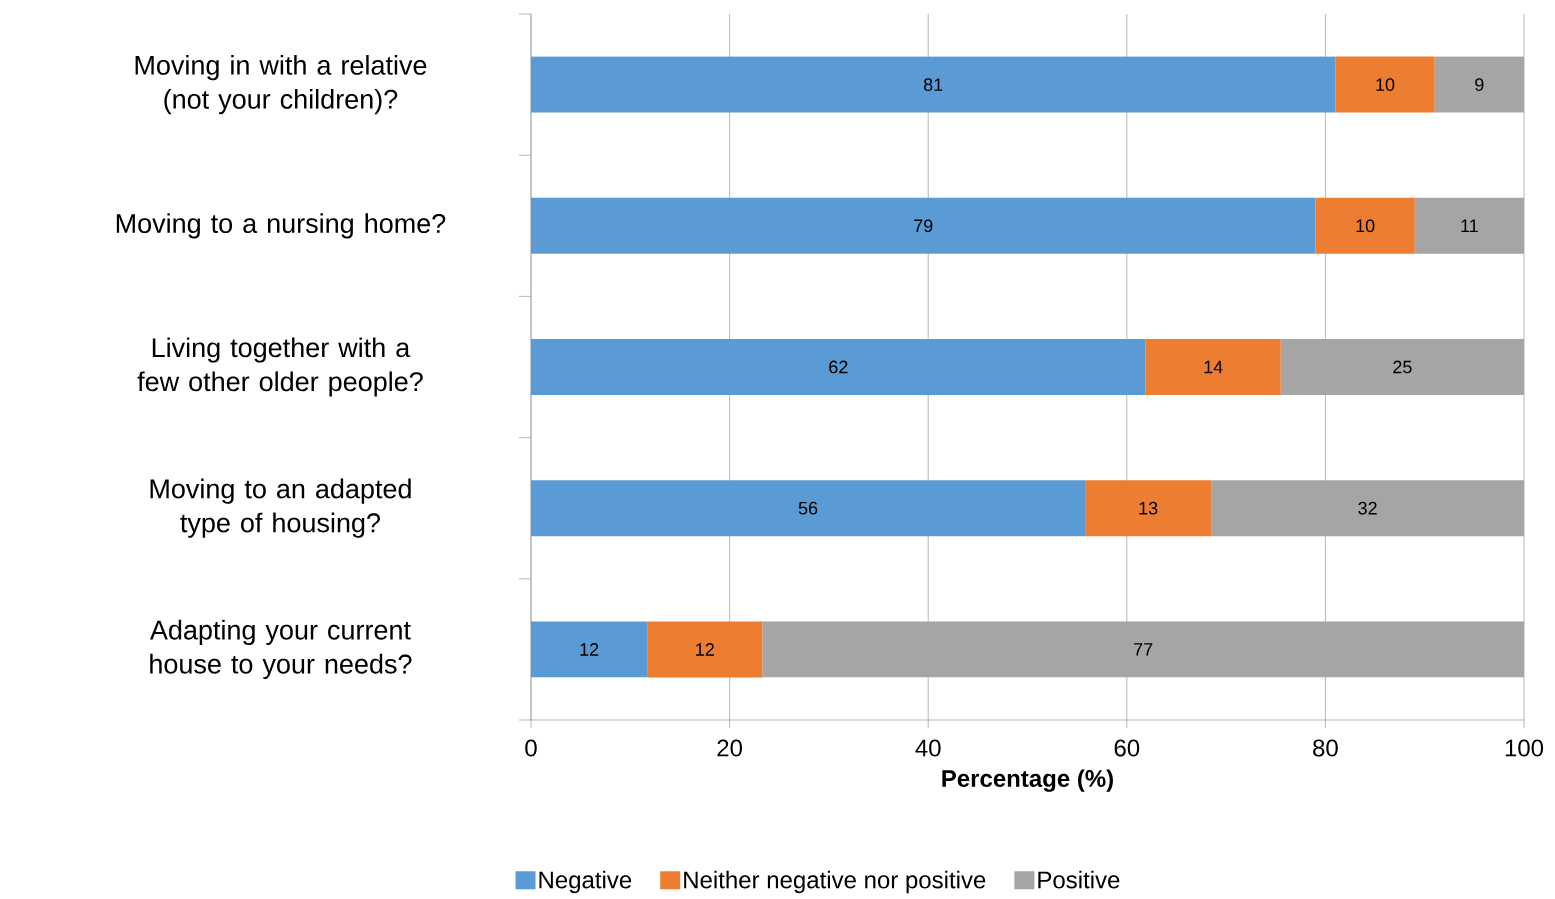 The height and width of the screenshot is (899, 1555). I want to click on x-tick-label: 40, so click(928, 748).